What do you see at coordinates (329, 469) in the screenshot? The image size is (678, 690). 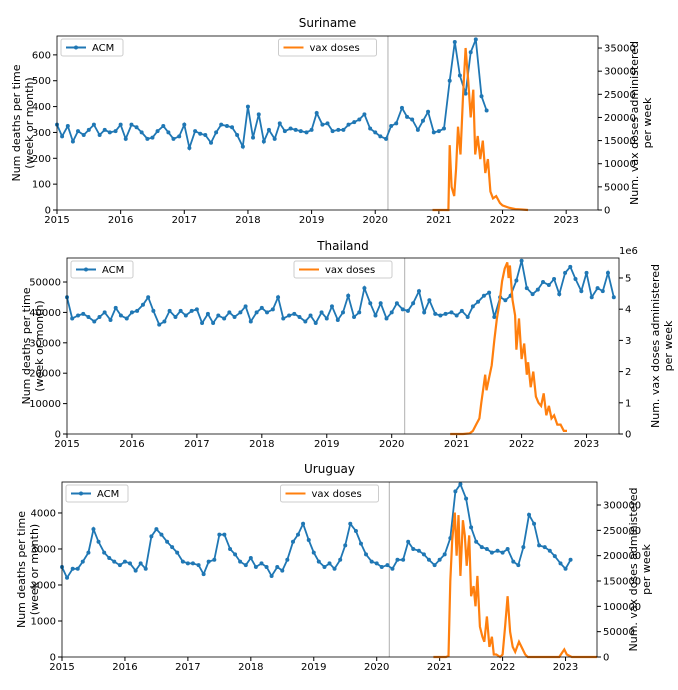 I see `chart-title: Uruguay` at bounding box center [329, 469].